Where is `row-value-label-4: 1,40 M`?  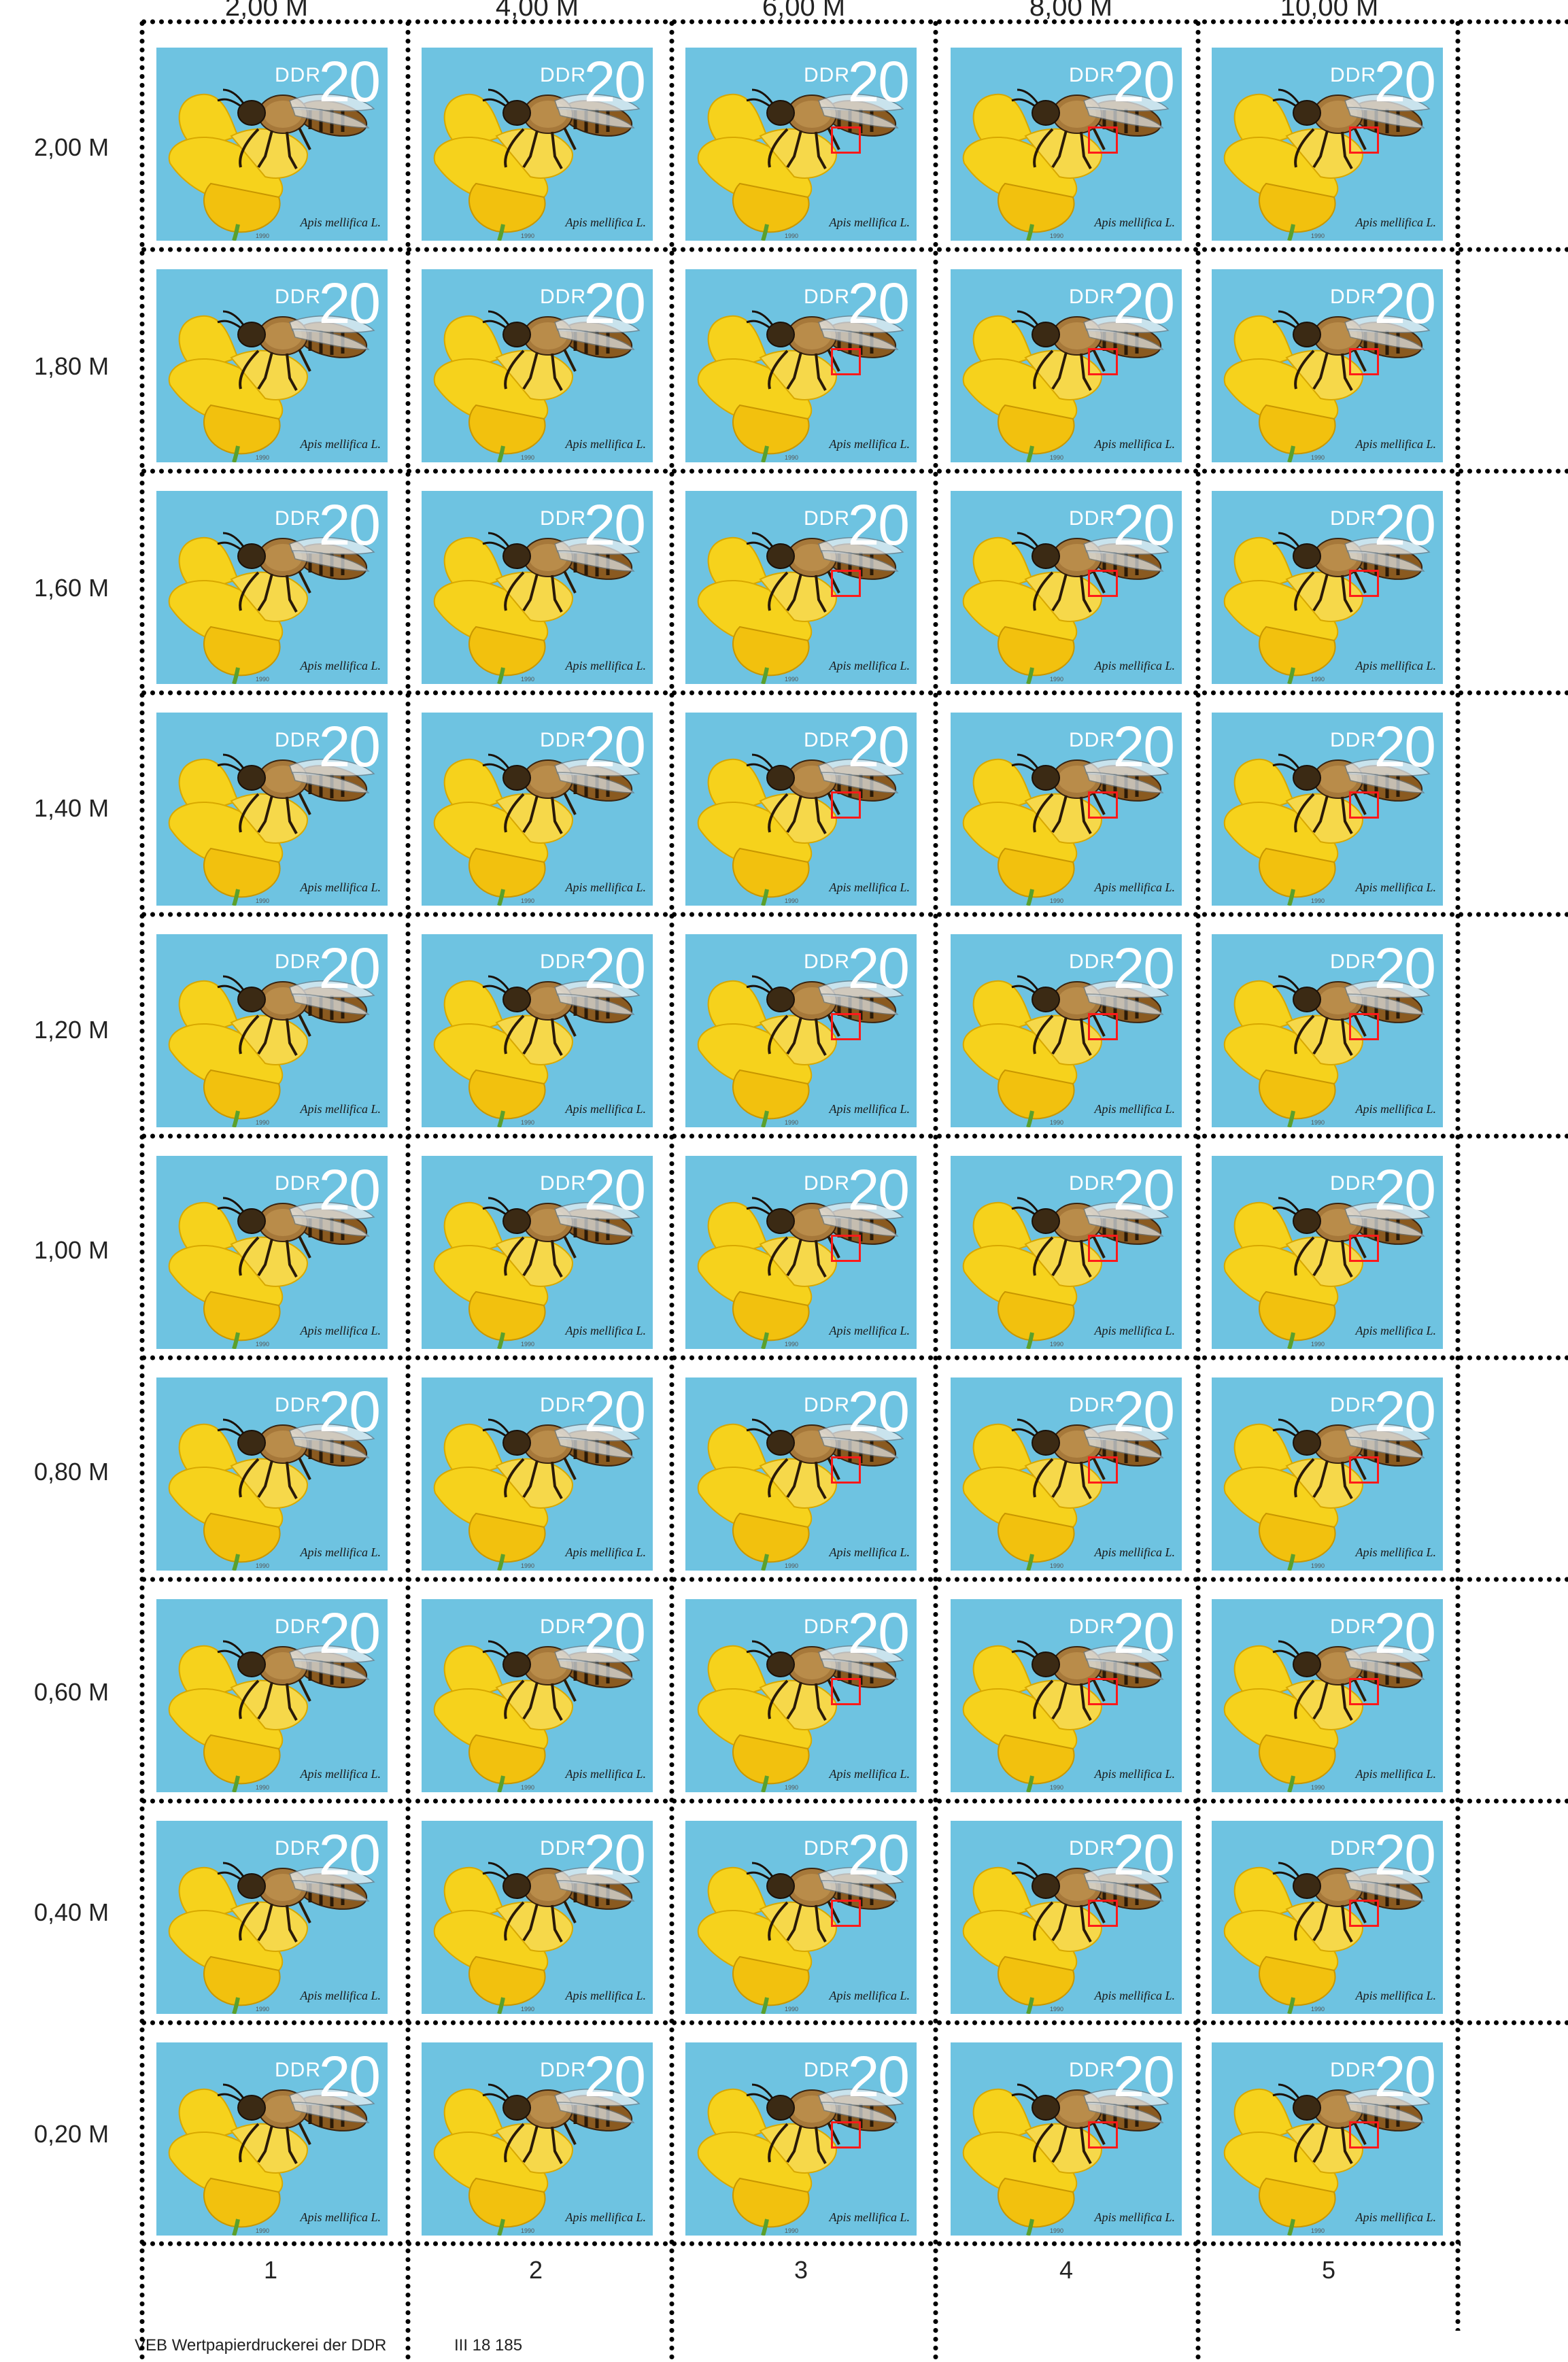
row-value-label-4: 1,40 M is located at coordinates (71, 808).